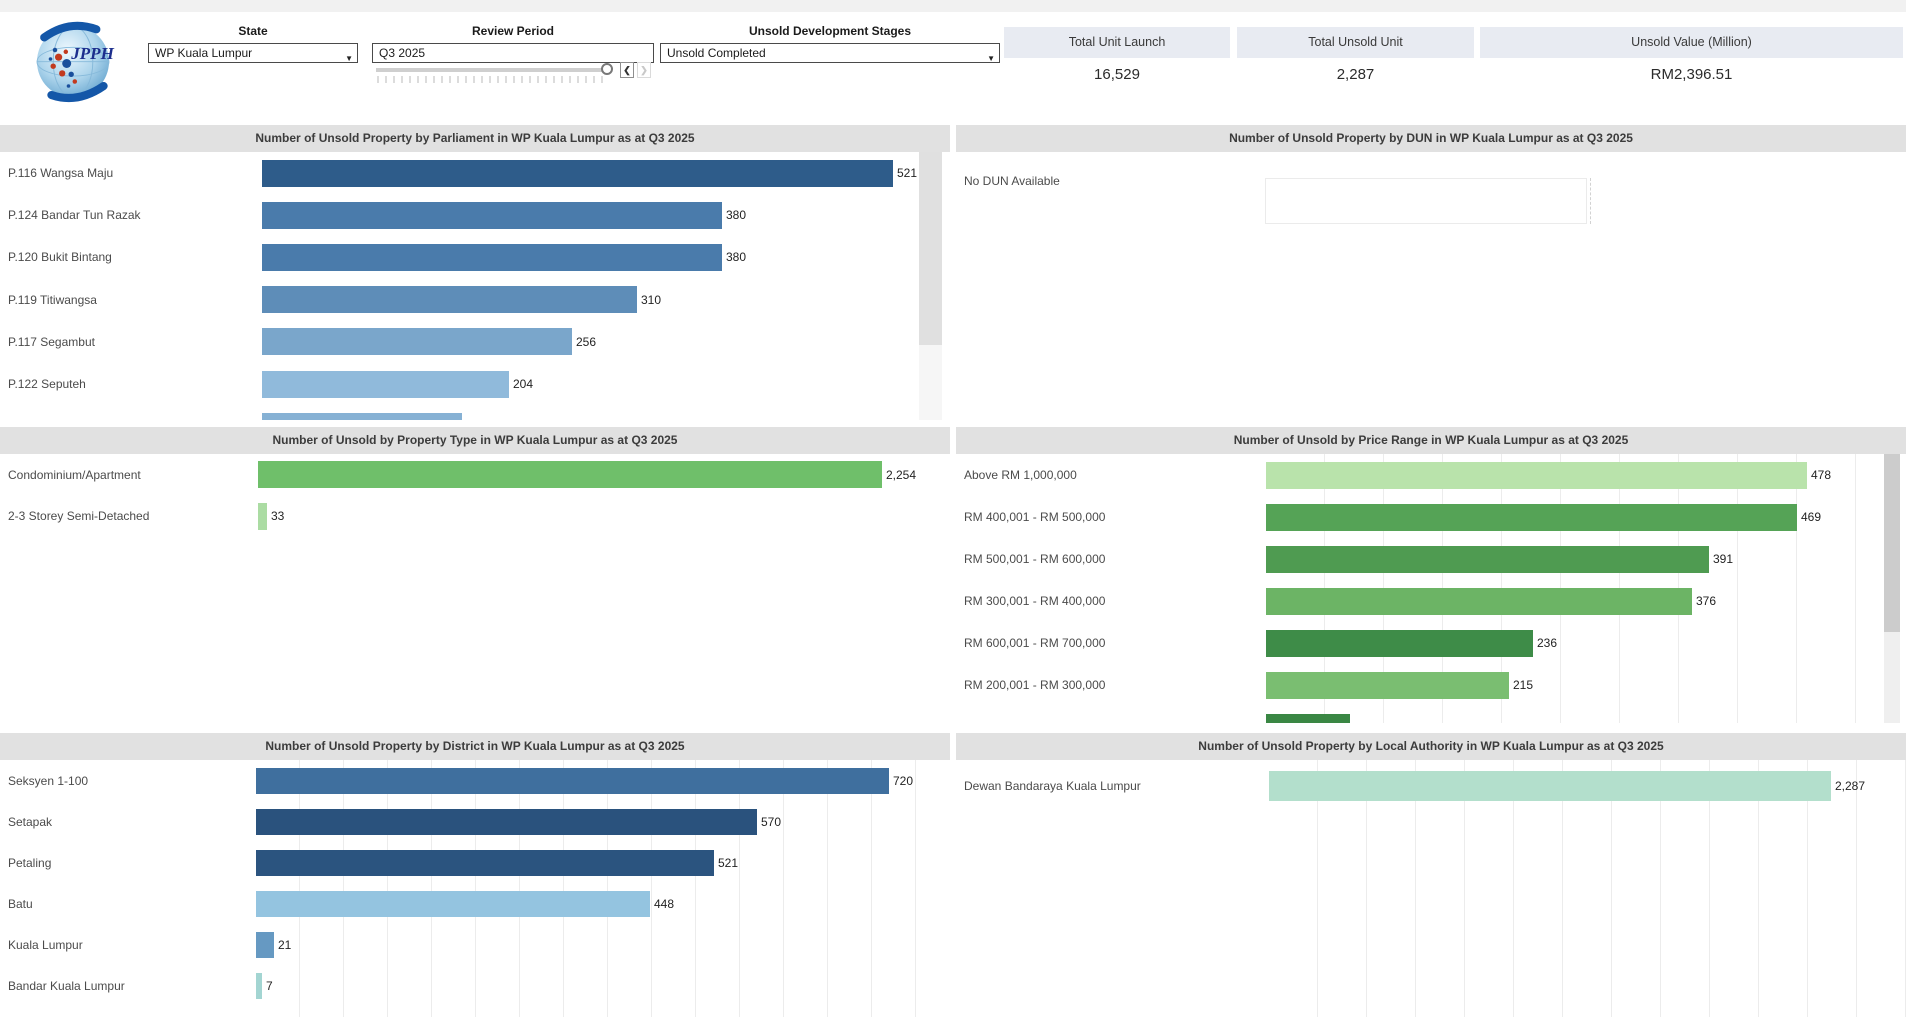  What do you see at coordinates (903, 780) in the screenshot?
I see `district-value-label: 720` at bounding box center [903, 780].